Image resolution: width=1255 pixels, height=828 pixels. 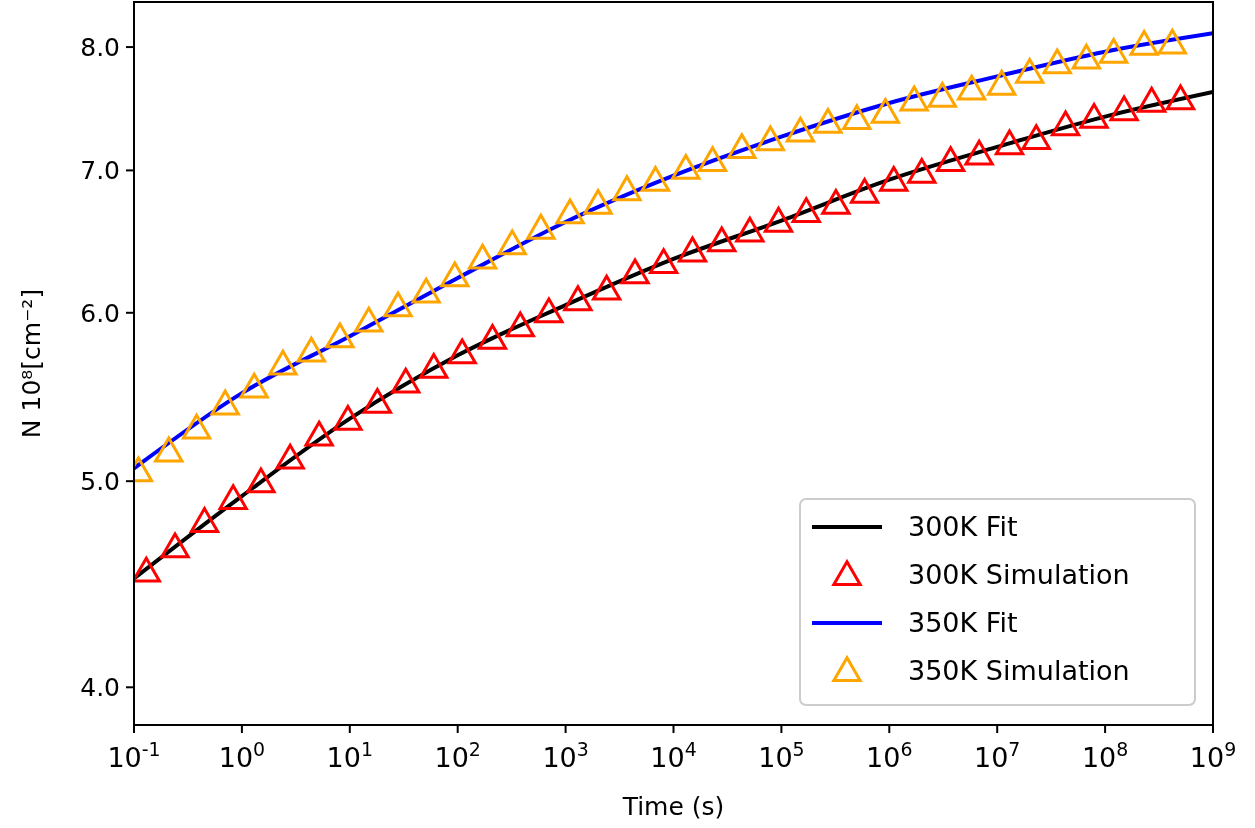 What do you see at coordinates (889, 755) in the screenshot?
I see `x-tick-label: 10$^{6}$` at bounding box center [889, 755].